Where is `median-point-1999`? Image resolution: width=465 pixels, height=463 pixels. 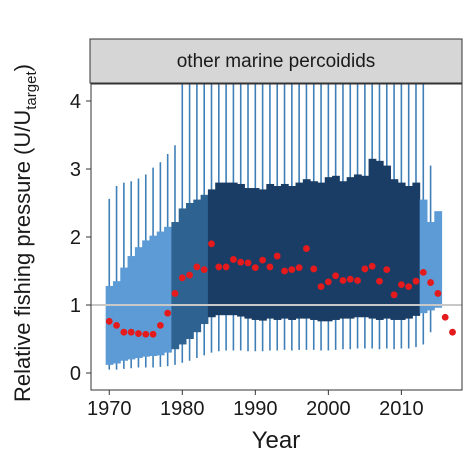 median-point-1999 is located at coordinates (321, 287).